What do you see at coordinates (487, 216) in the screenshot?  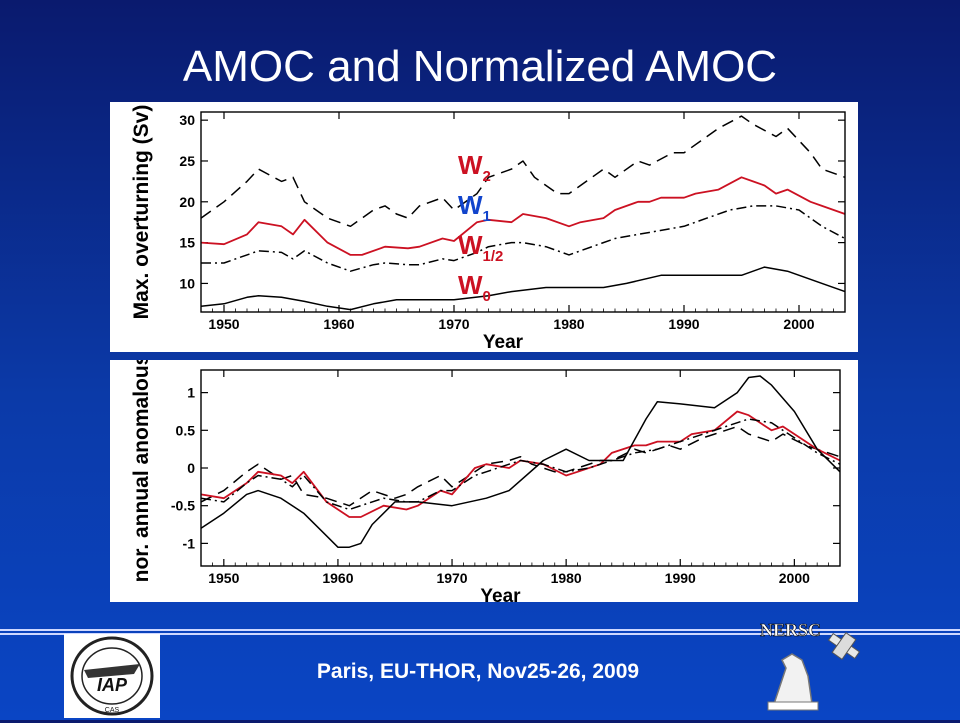 I see `legend-entry-sub: 1` at bounding box center [487, 216].